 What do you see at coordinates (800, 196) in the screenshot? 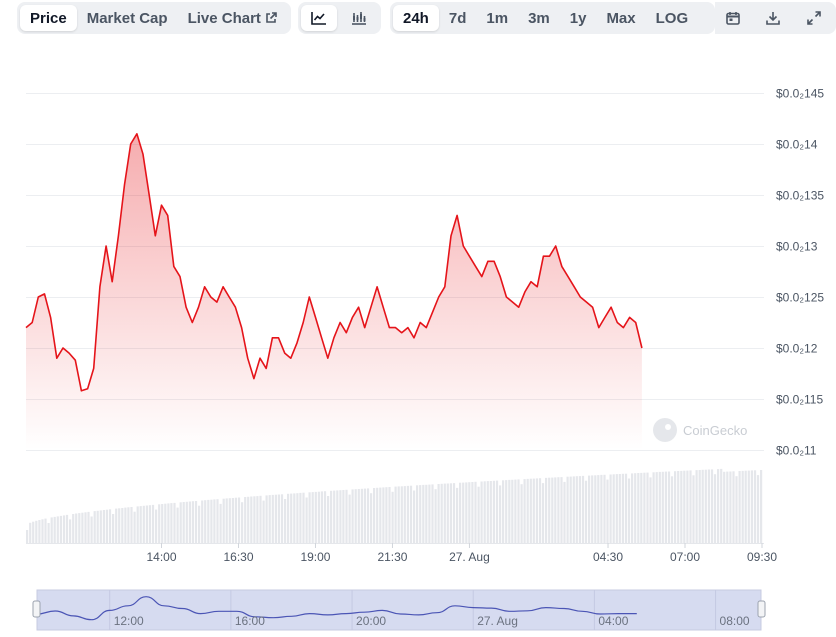
I see `y-tick-label: $0.0₂135` at bounding box center [800, 196].